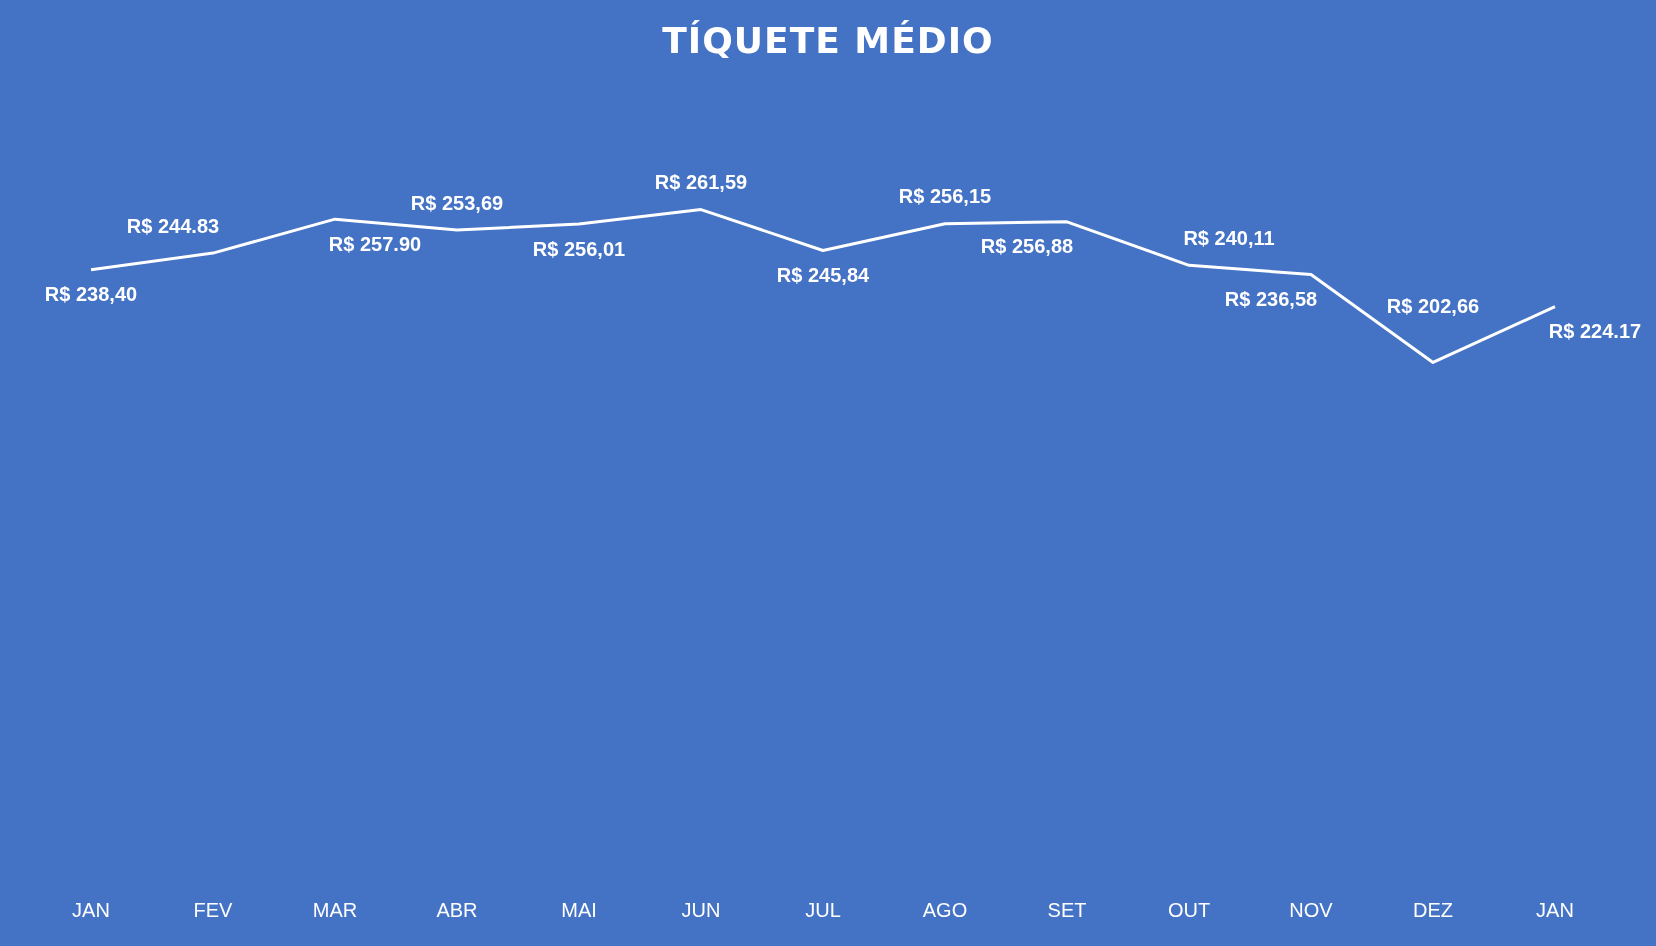 This screenshot has height=946, width=1656. What do you see at coordinates (1229, 237) in the screenshot?
I see `data-label: R$ 240,11` at bounding box center [1229, 237].